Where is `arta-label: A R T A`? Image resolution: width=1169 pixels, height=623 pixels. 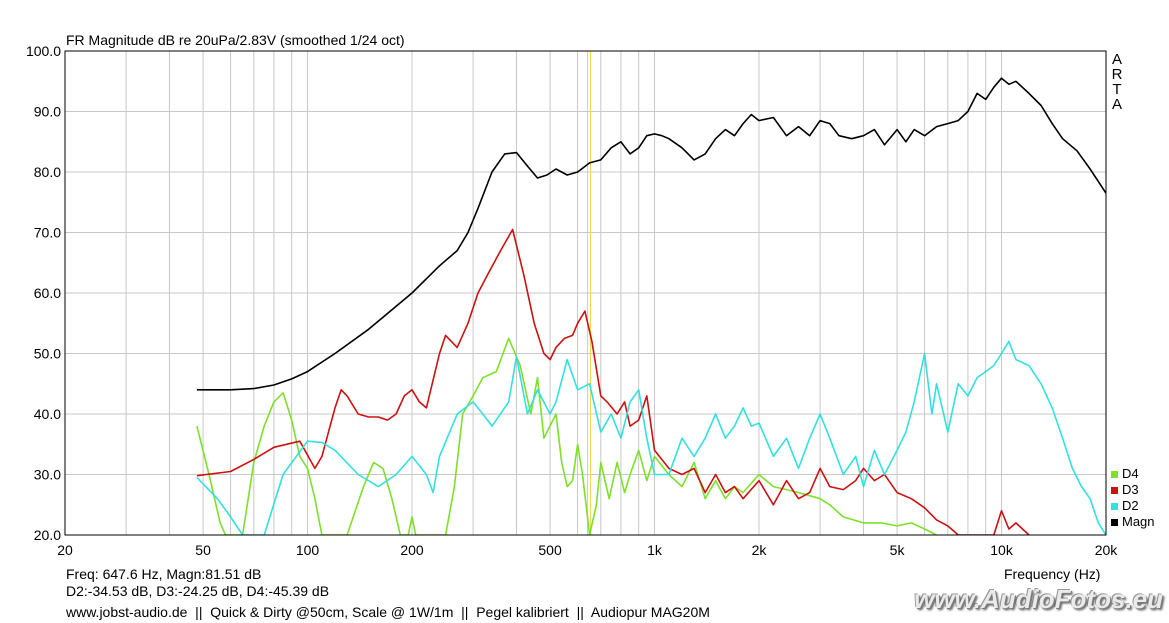 arta-label: A R T A is located at coordinates (1117, 82).